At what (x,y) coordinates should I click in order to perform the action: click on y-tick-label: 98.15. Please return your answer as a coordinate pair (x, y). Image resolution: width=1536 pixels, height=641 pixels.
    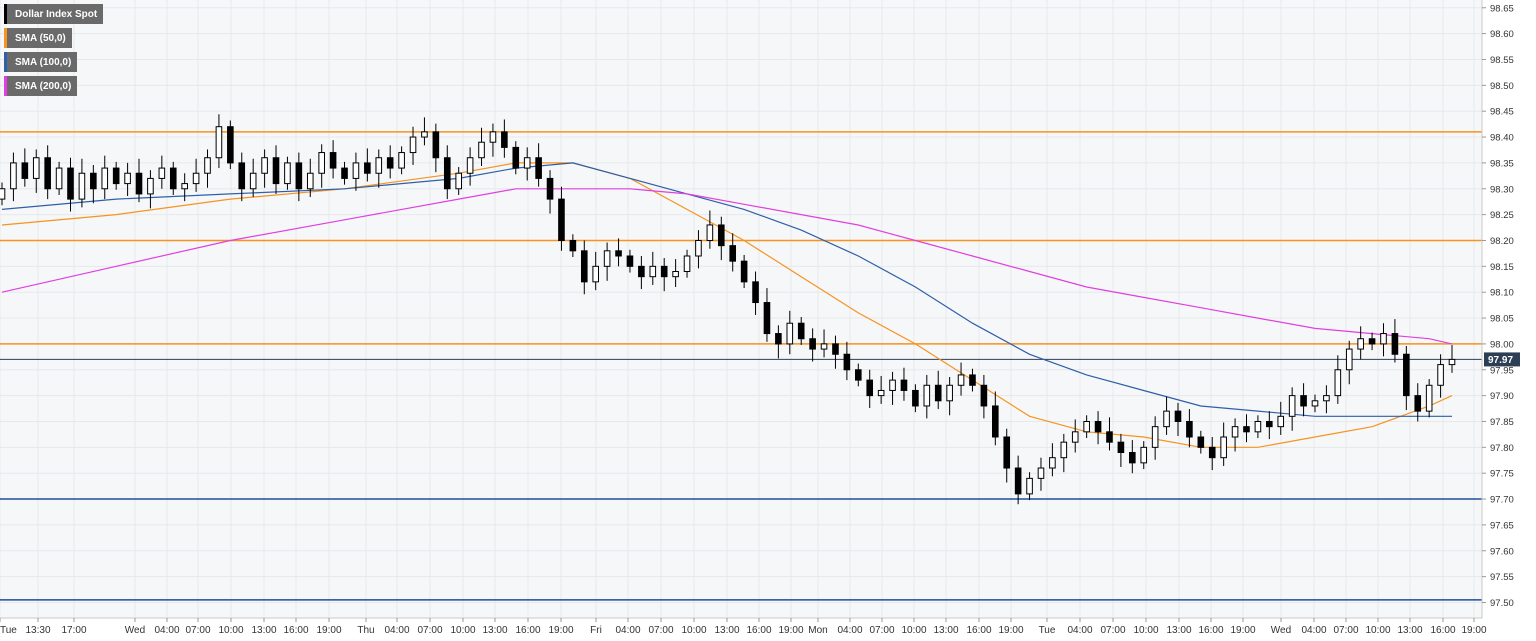
    Looking at the image, I should click on (1502, 267).